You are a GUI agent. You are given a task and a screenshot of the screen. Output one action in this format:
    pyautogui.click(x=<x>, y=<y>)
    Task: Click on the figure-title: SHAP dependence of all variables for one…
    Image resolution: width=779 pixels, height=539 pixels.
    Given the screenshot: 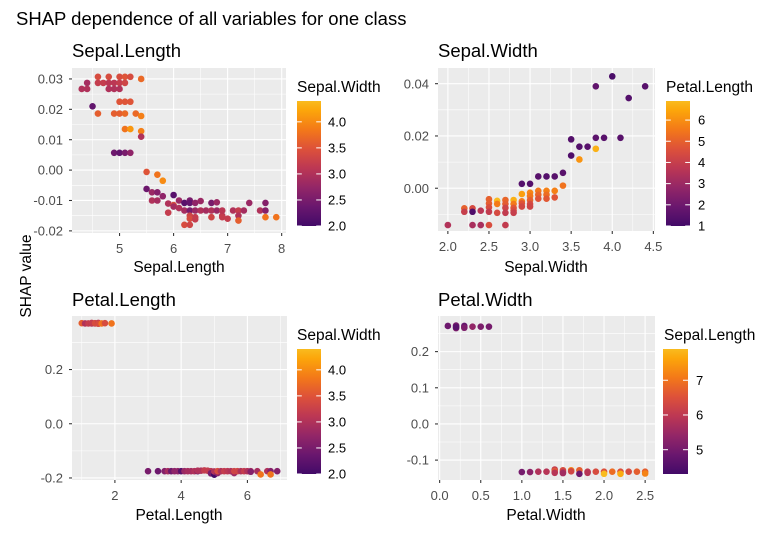 What is the action you would take?
    pyautogui.click(x=211, y=18)
    